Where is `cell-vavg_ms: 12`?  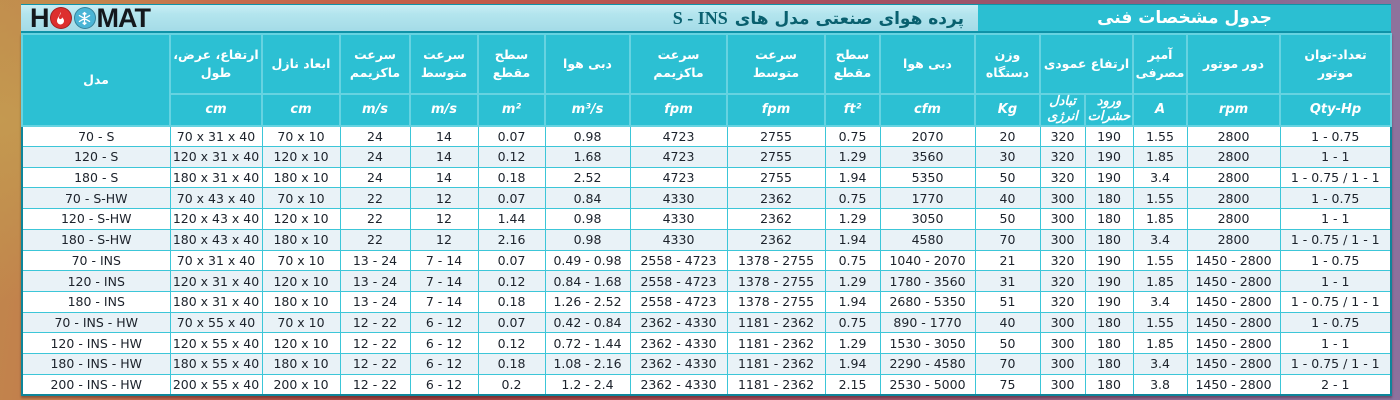
cell-vavg_ms: 12 is located at coordinates (444, 239).